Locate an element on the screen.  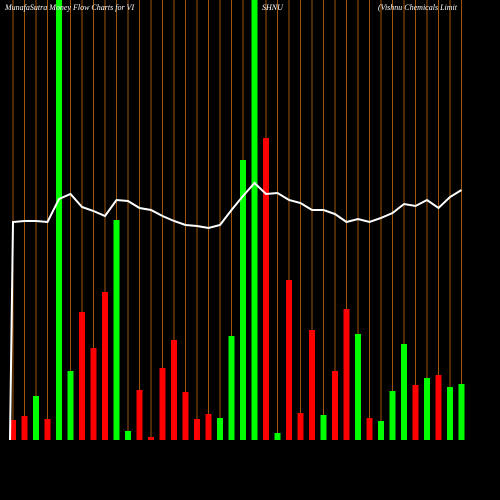
chart-title: (Vishnu Chemicals Limit is located at coordinates (418, 7).